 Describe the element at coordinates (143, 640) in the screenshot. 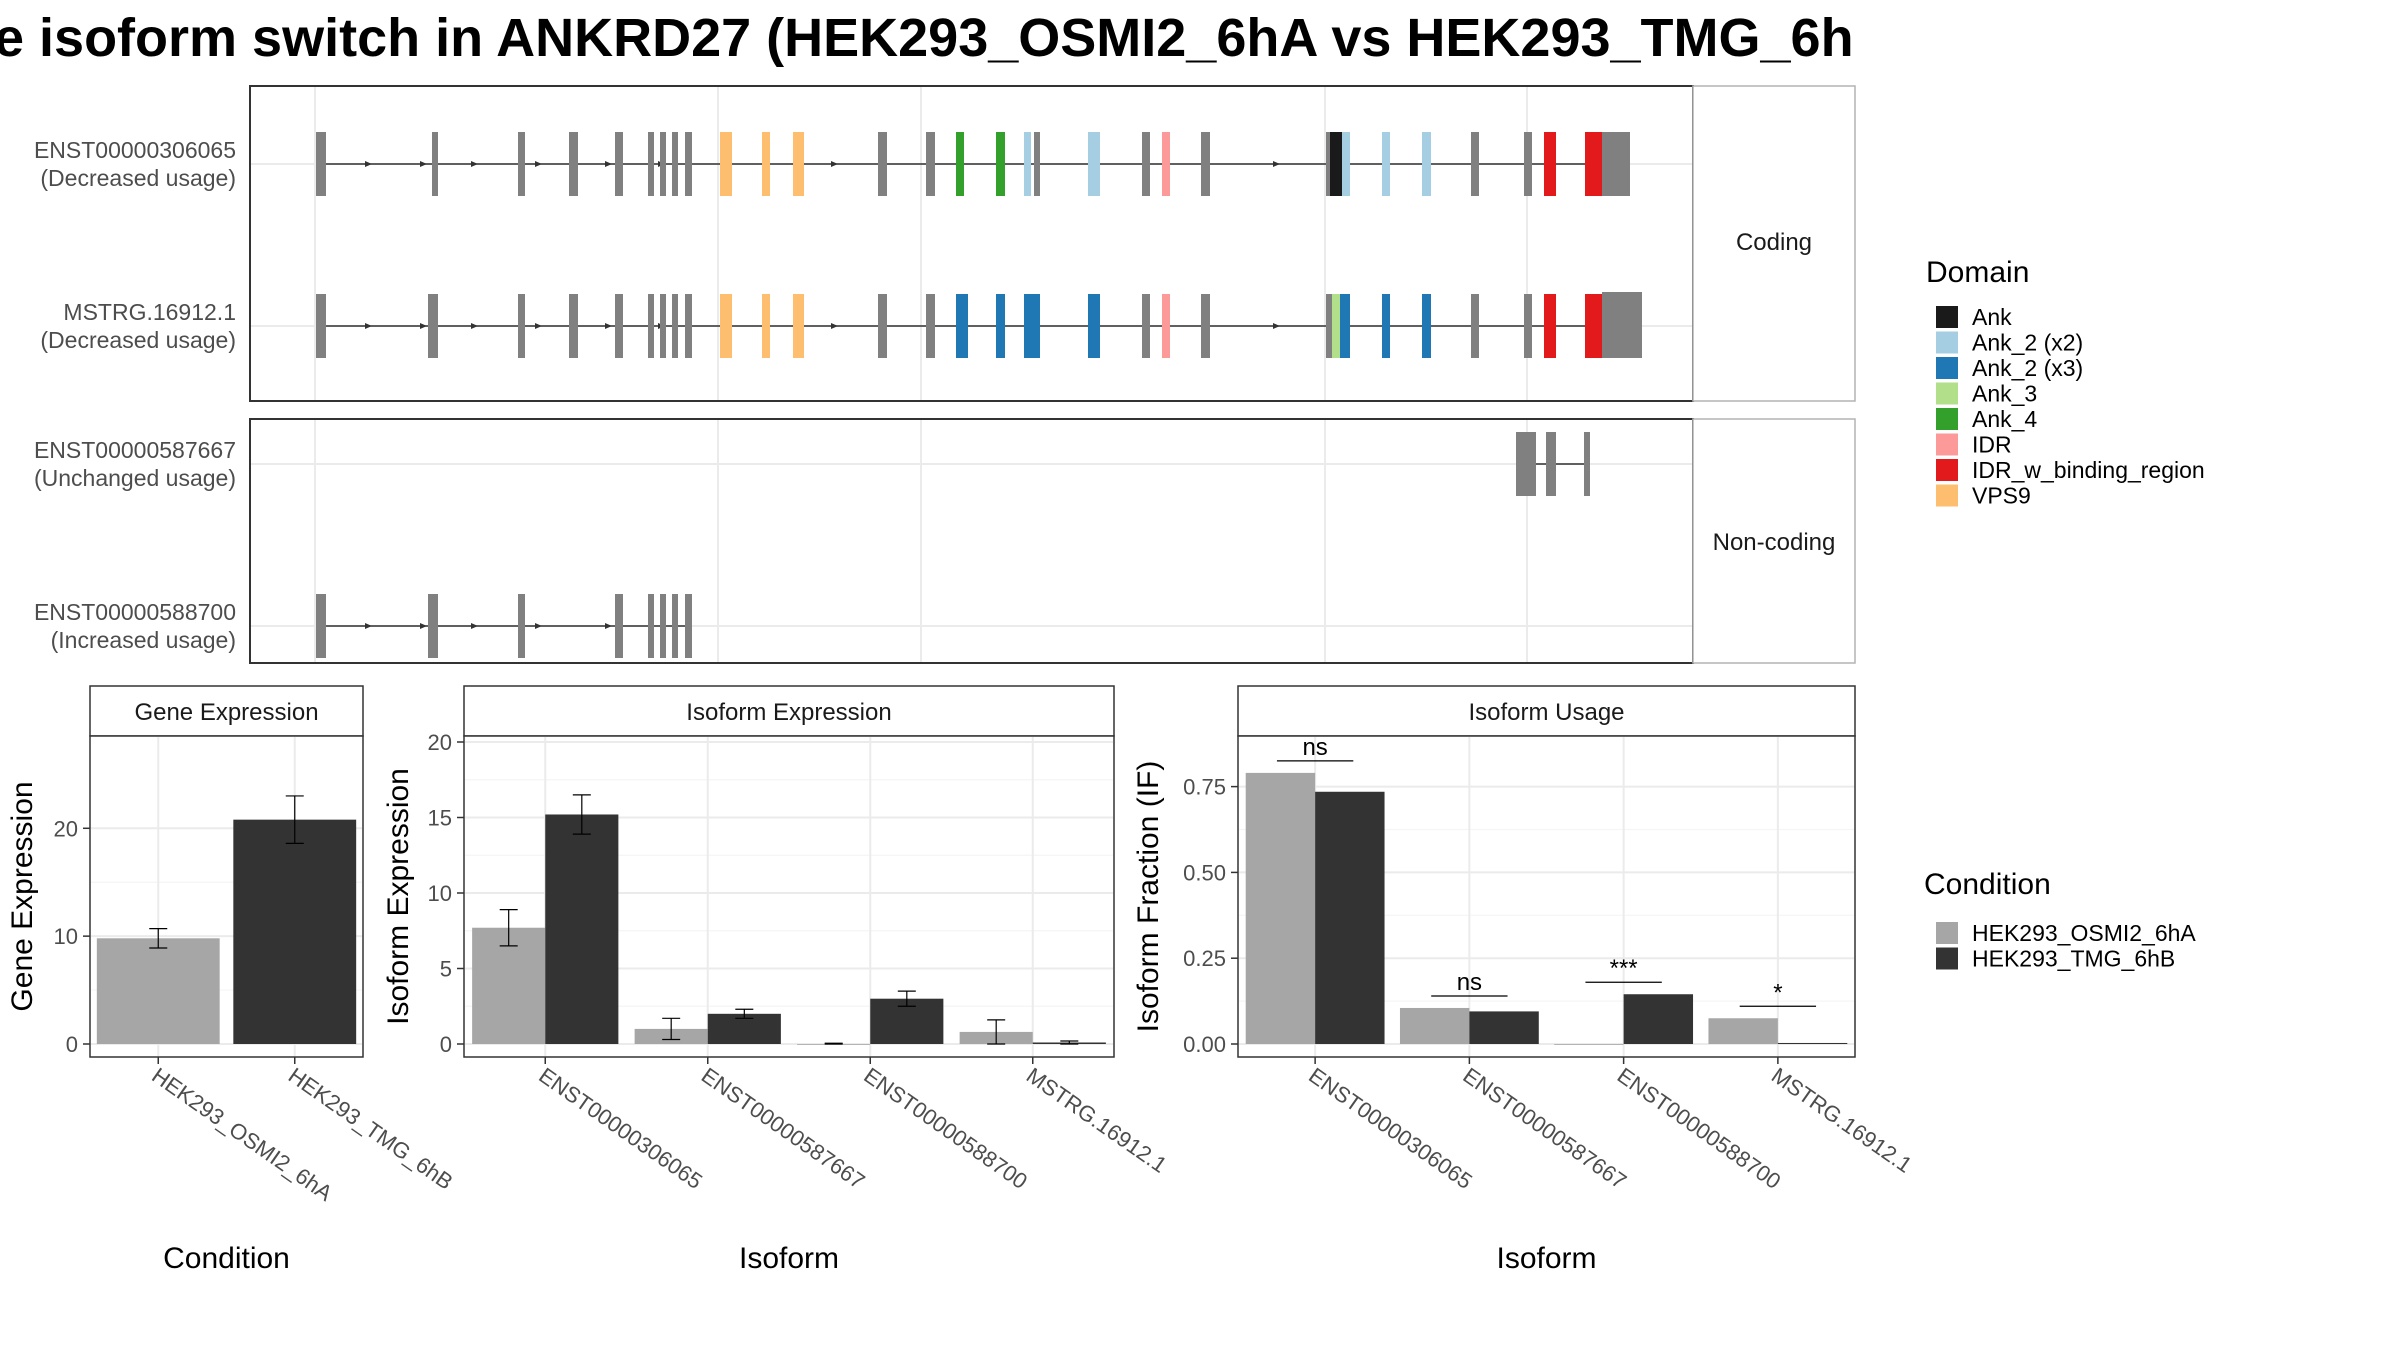

I see `transcript-usage-label: (Increased usage)` at that location.